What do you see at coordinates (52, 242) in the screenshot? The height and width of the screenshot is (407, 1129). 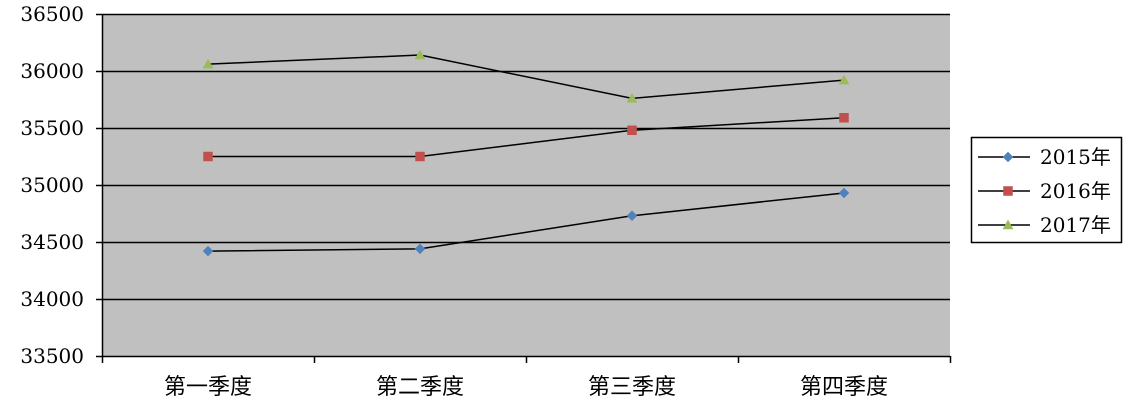 I see `y-tick-label: 34500` at bounding box center [52, 242].